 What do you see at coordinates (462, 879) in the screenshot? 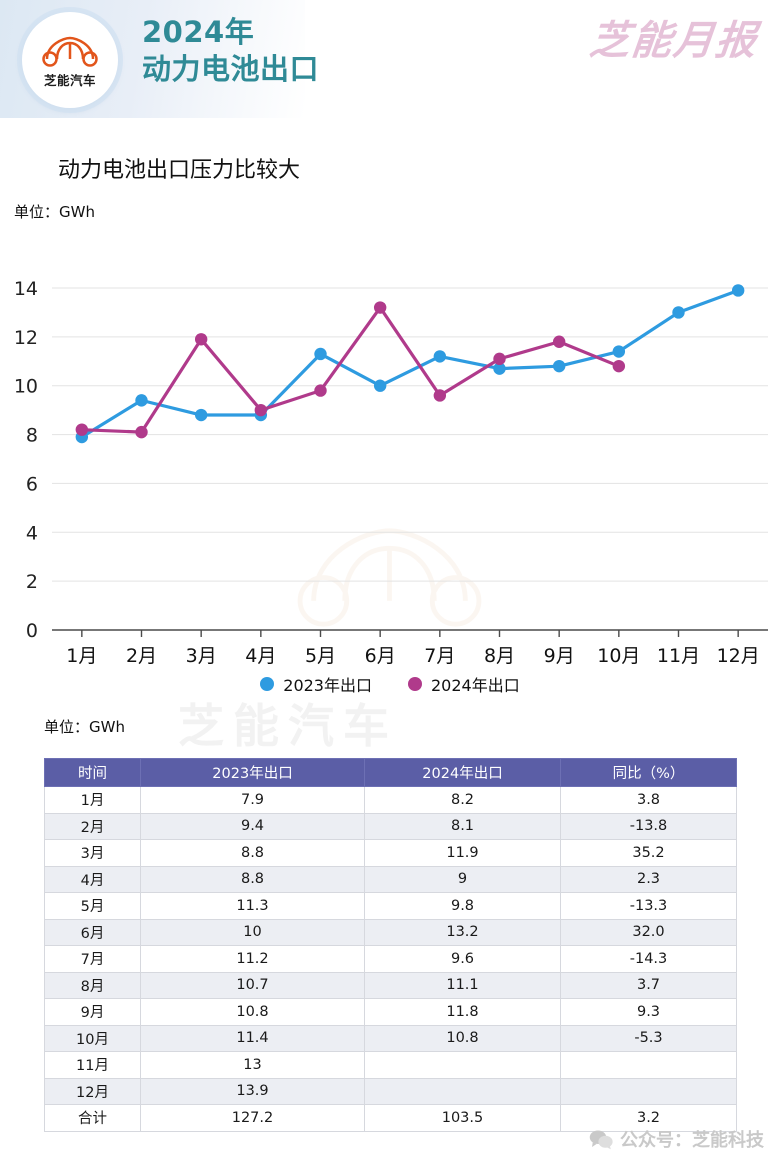
I see `cell-y2024: 9` at bounding box center [462, 879].